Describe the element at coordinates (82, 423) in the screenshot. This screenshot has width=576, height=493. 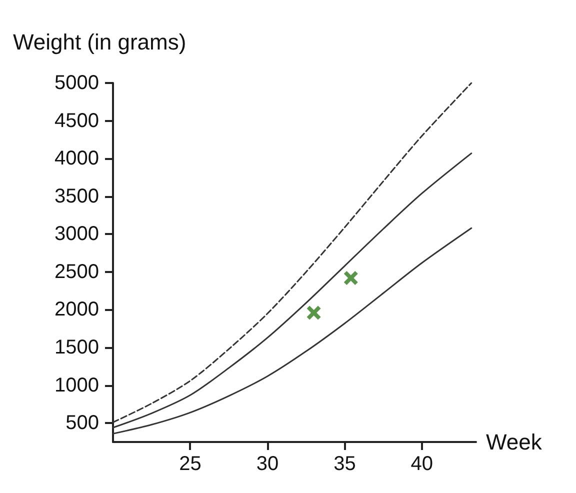
I see `y-tick-label: 500` at that location.